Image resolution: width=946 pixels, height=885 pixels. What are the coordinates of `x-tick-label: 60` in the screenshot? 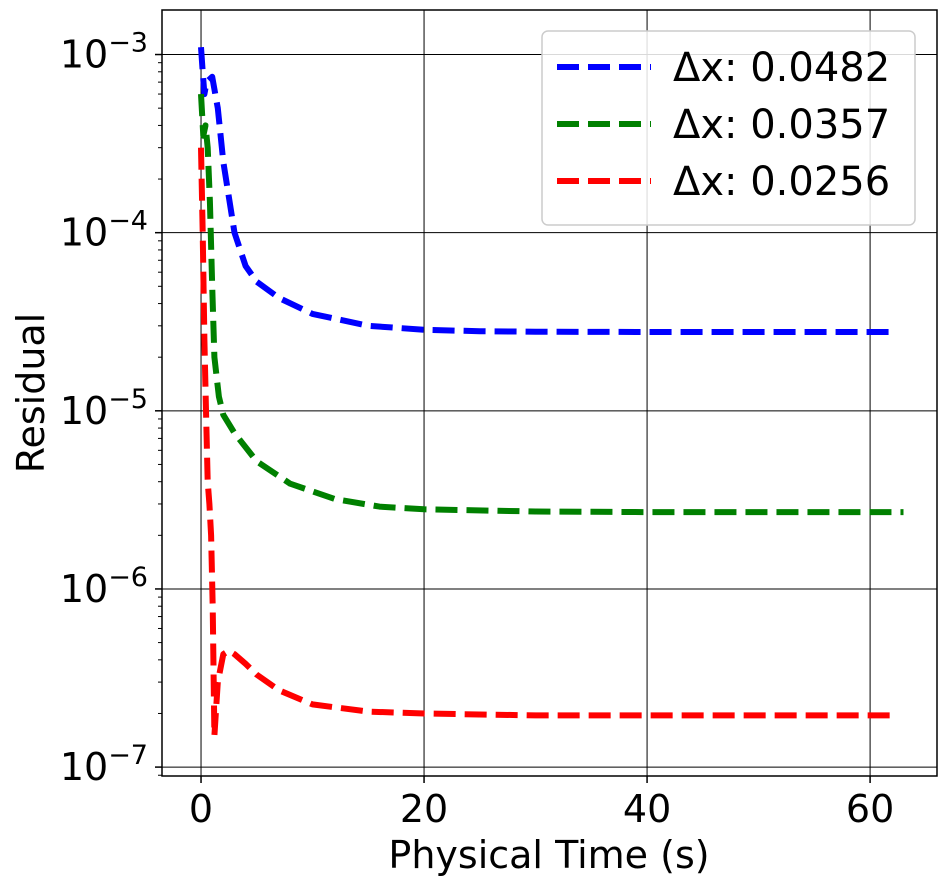 It's located at (870, 809).